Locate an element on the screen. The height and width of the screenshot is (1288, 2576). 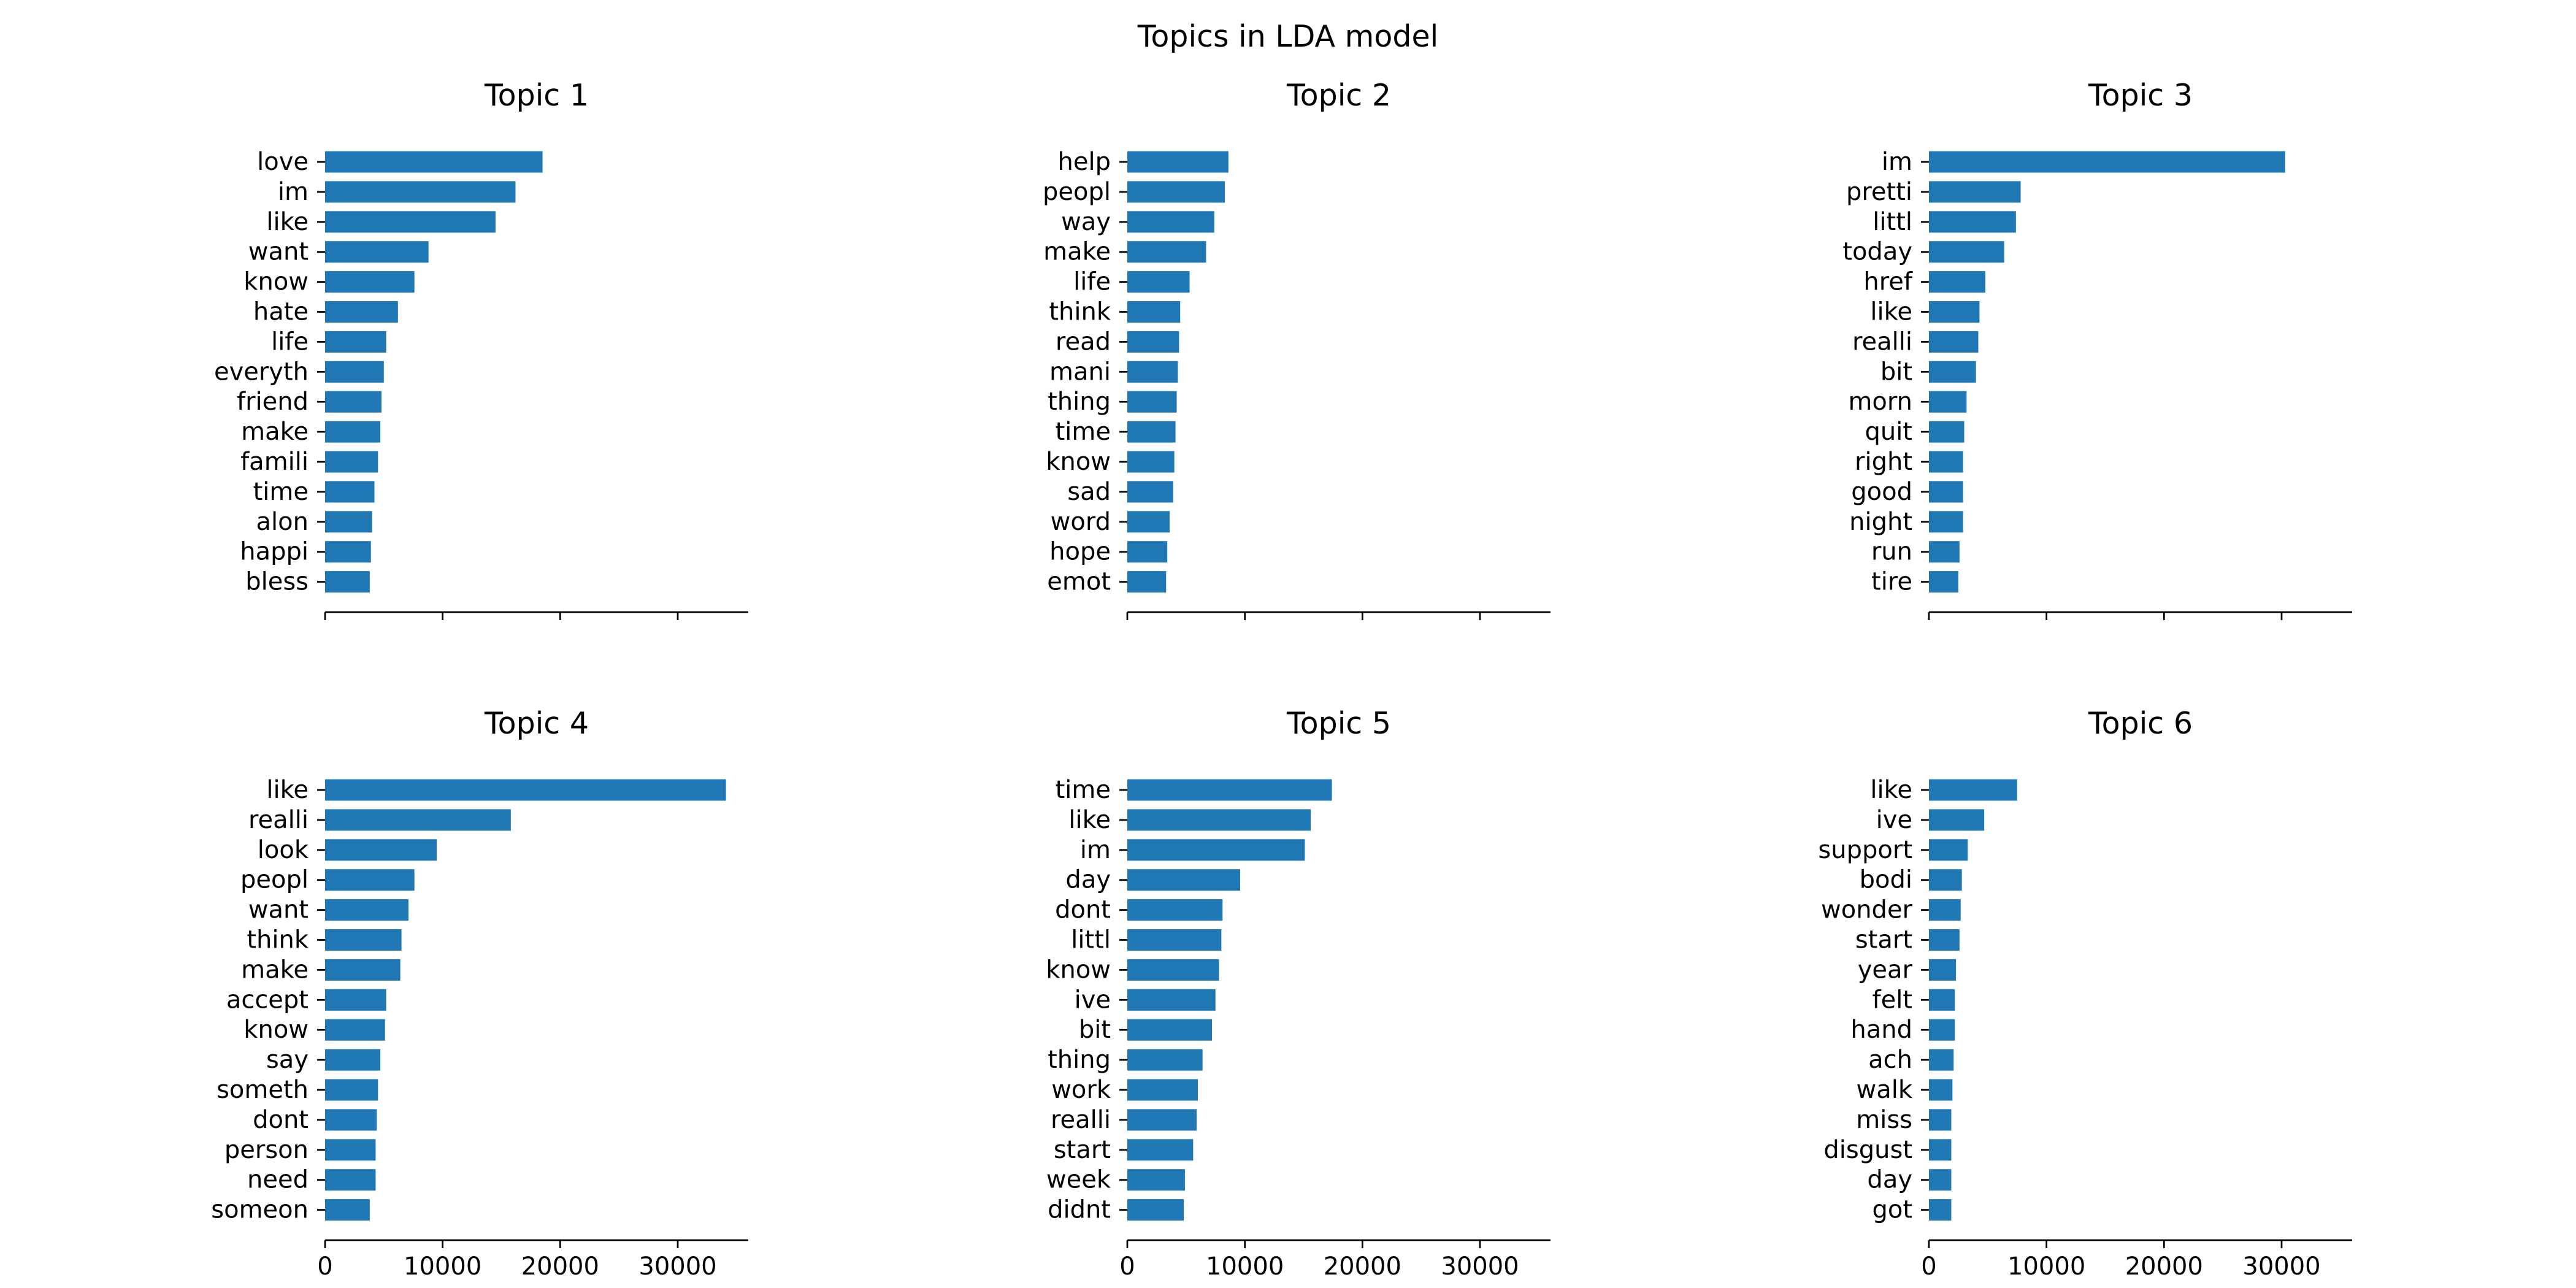
panel-title: Topic 1 is located at coordinates (536, 95).